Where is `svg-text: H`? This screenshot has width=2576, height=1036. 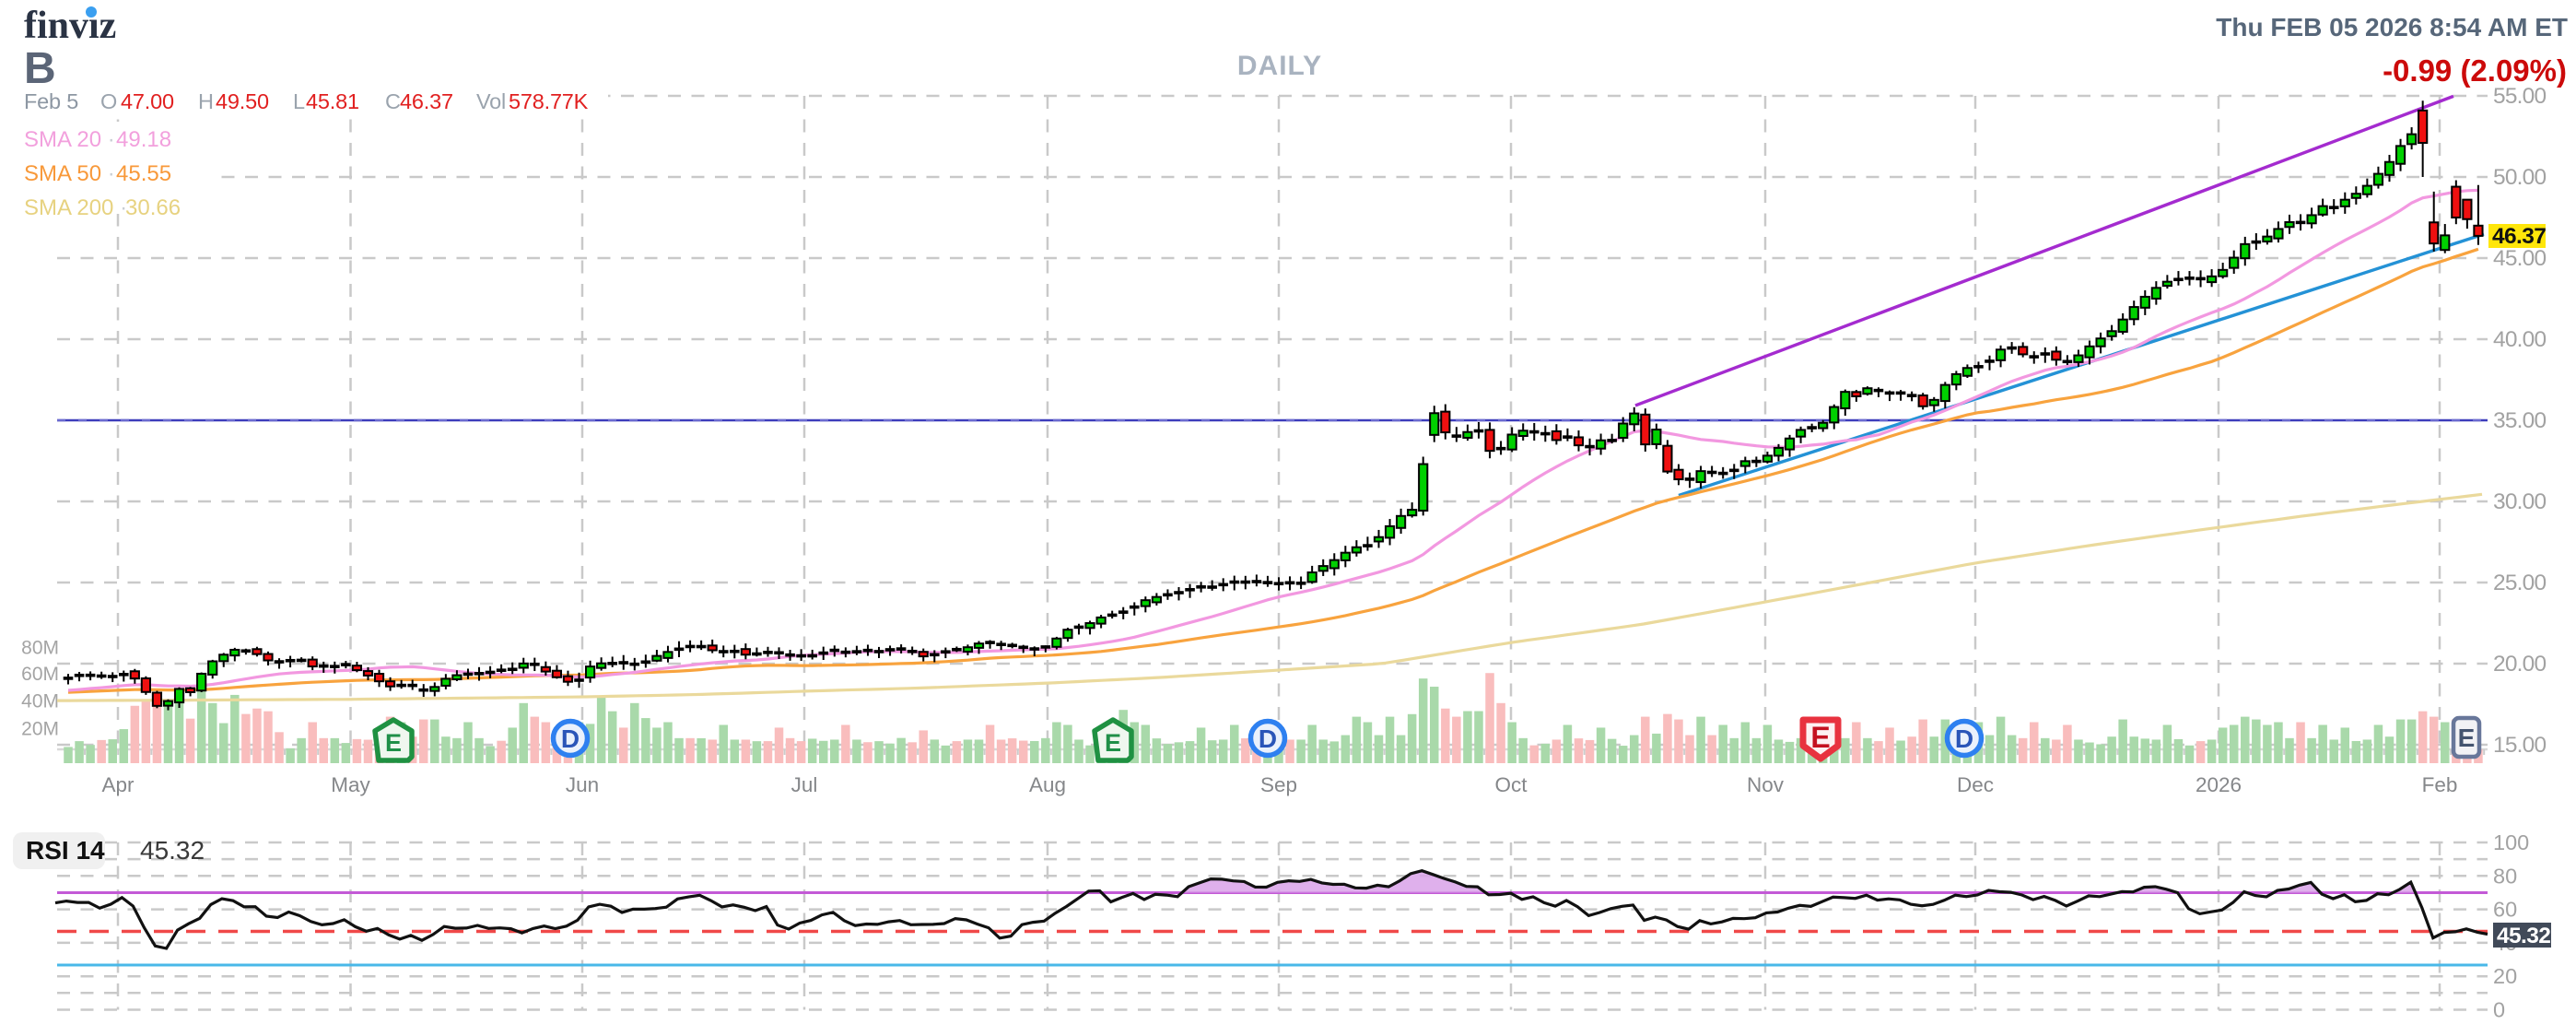 svg-text: H is located at coordinates (206, 101).